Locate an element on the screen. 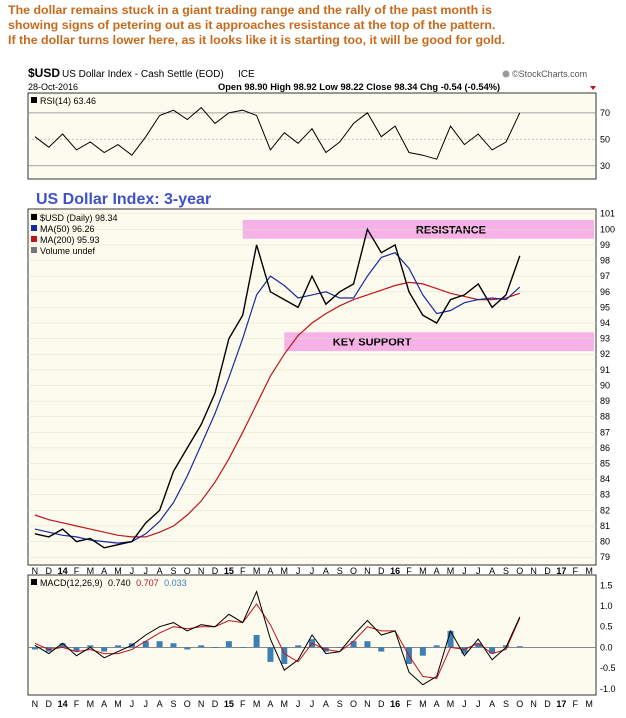  price-ytick-label: 101 is located at coordinates (607, 214).